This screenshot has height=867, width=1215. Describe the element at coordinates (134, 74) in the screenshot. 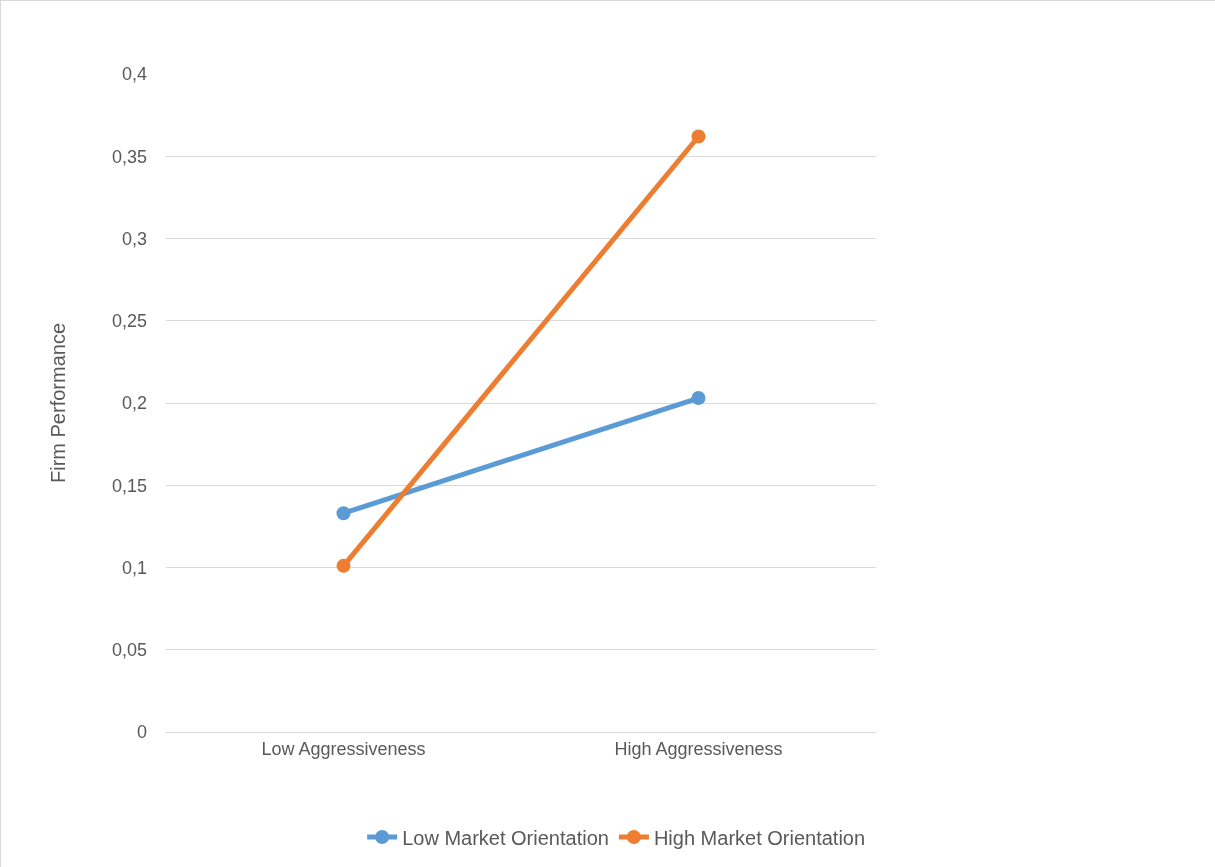

I see `y-tick-label: 0,4` at that location.